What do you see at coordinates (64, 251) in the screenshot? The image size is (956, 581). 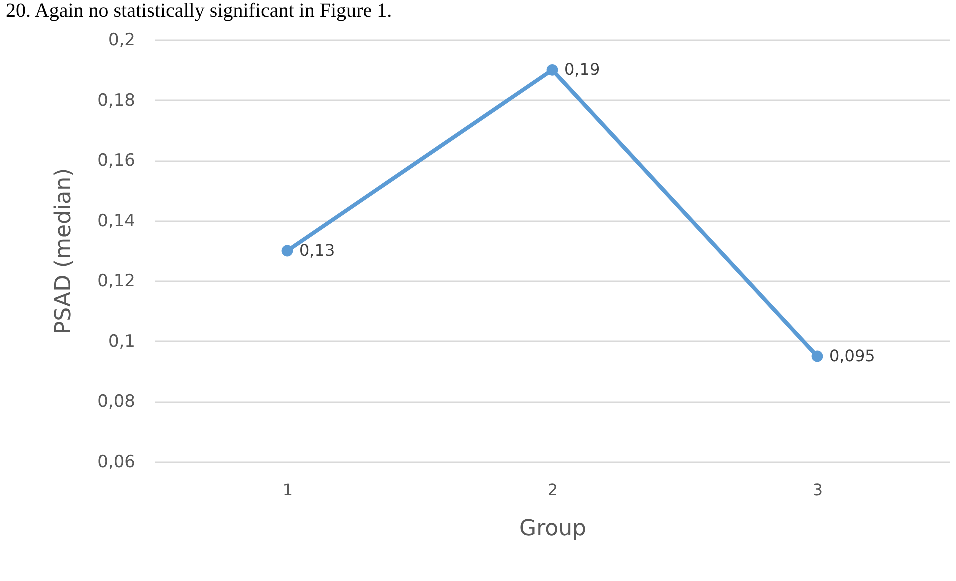 I see `y-axis-title: PSAD (median)` at bounding box center [64, 251].